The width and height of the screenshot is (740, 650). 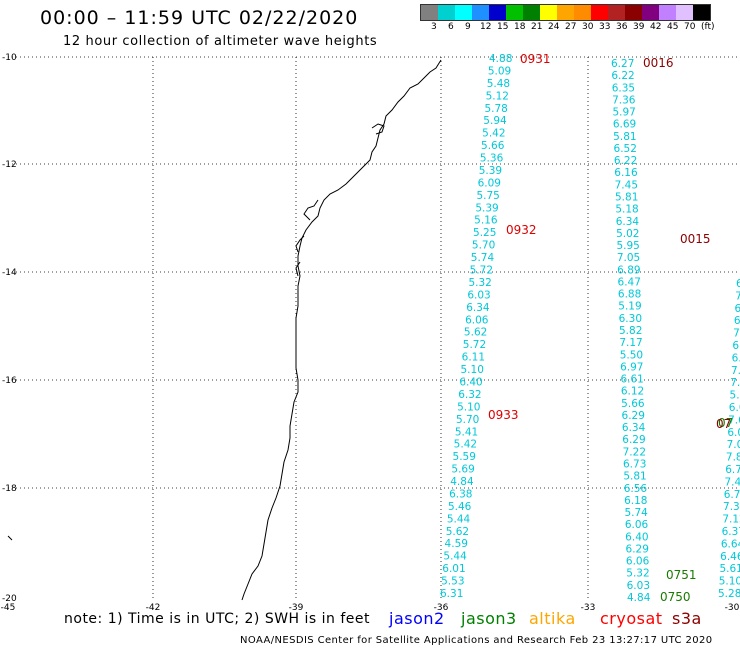 I want to click on wave-height-value: 7.36, so click(x=624, y=100).